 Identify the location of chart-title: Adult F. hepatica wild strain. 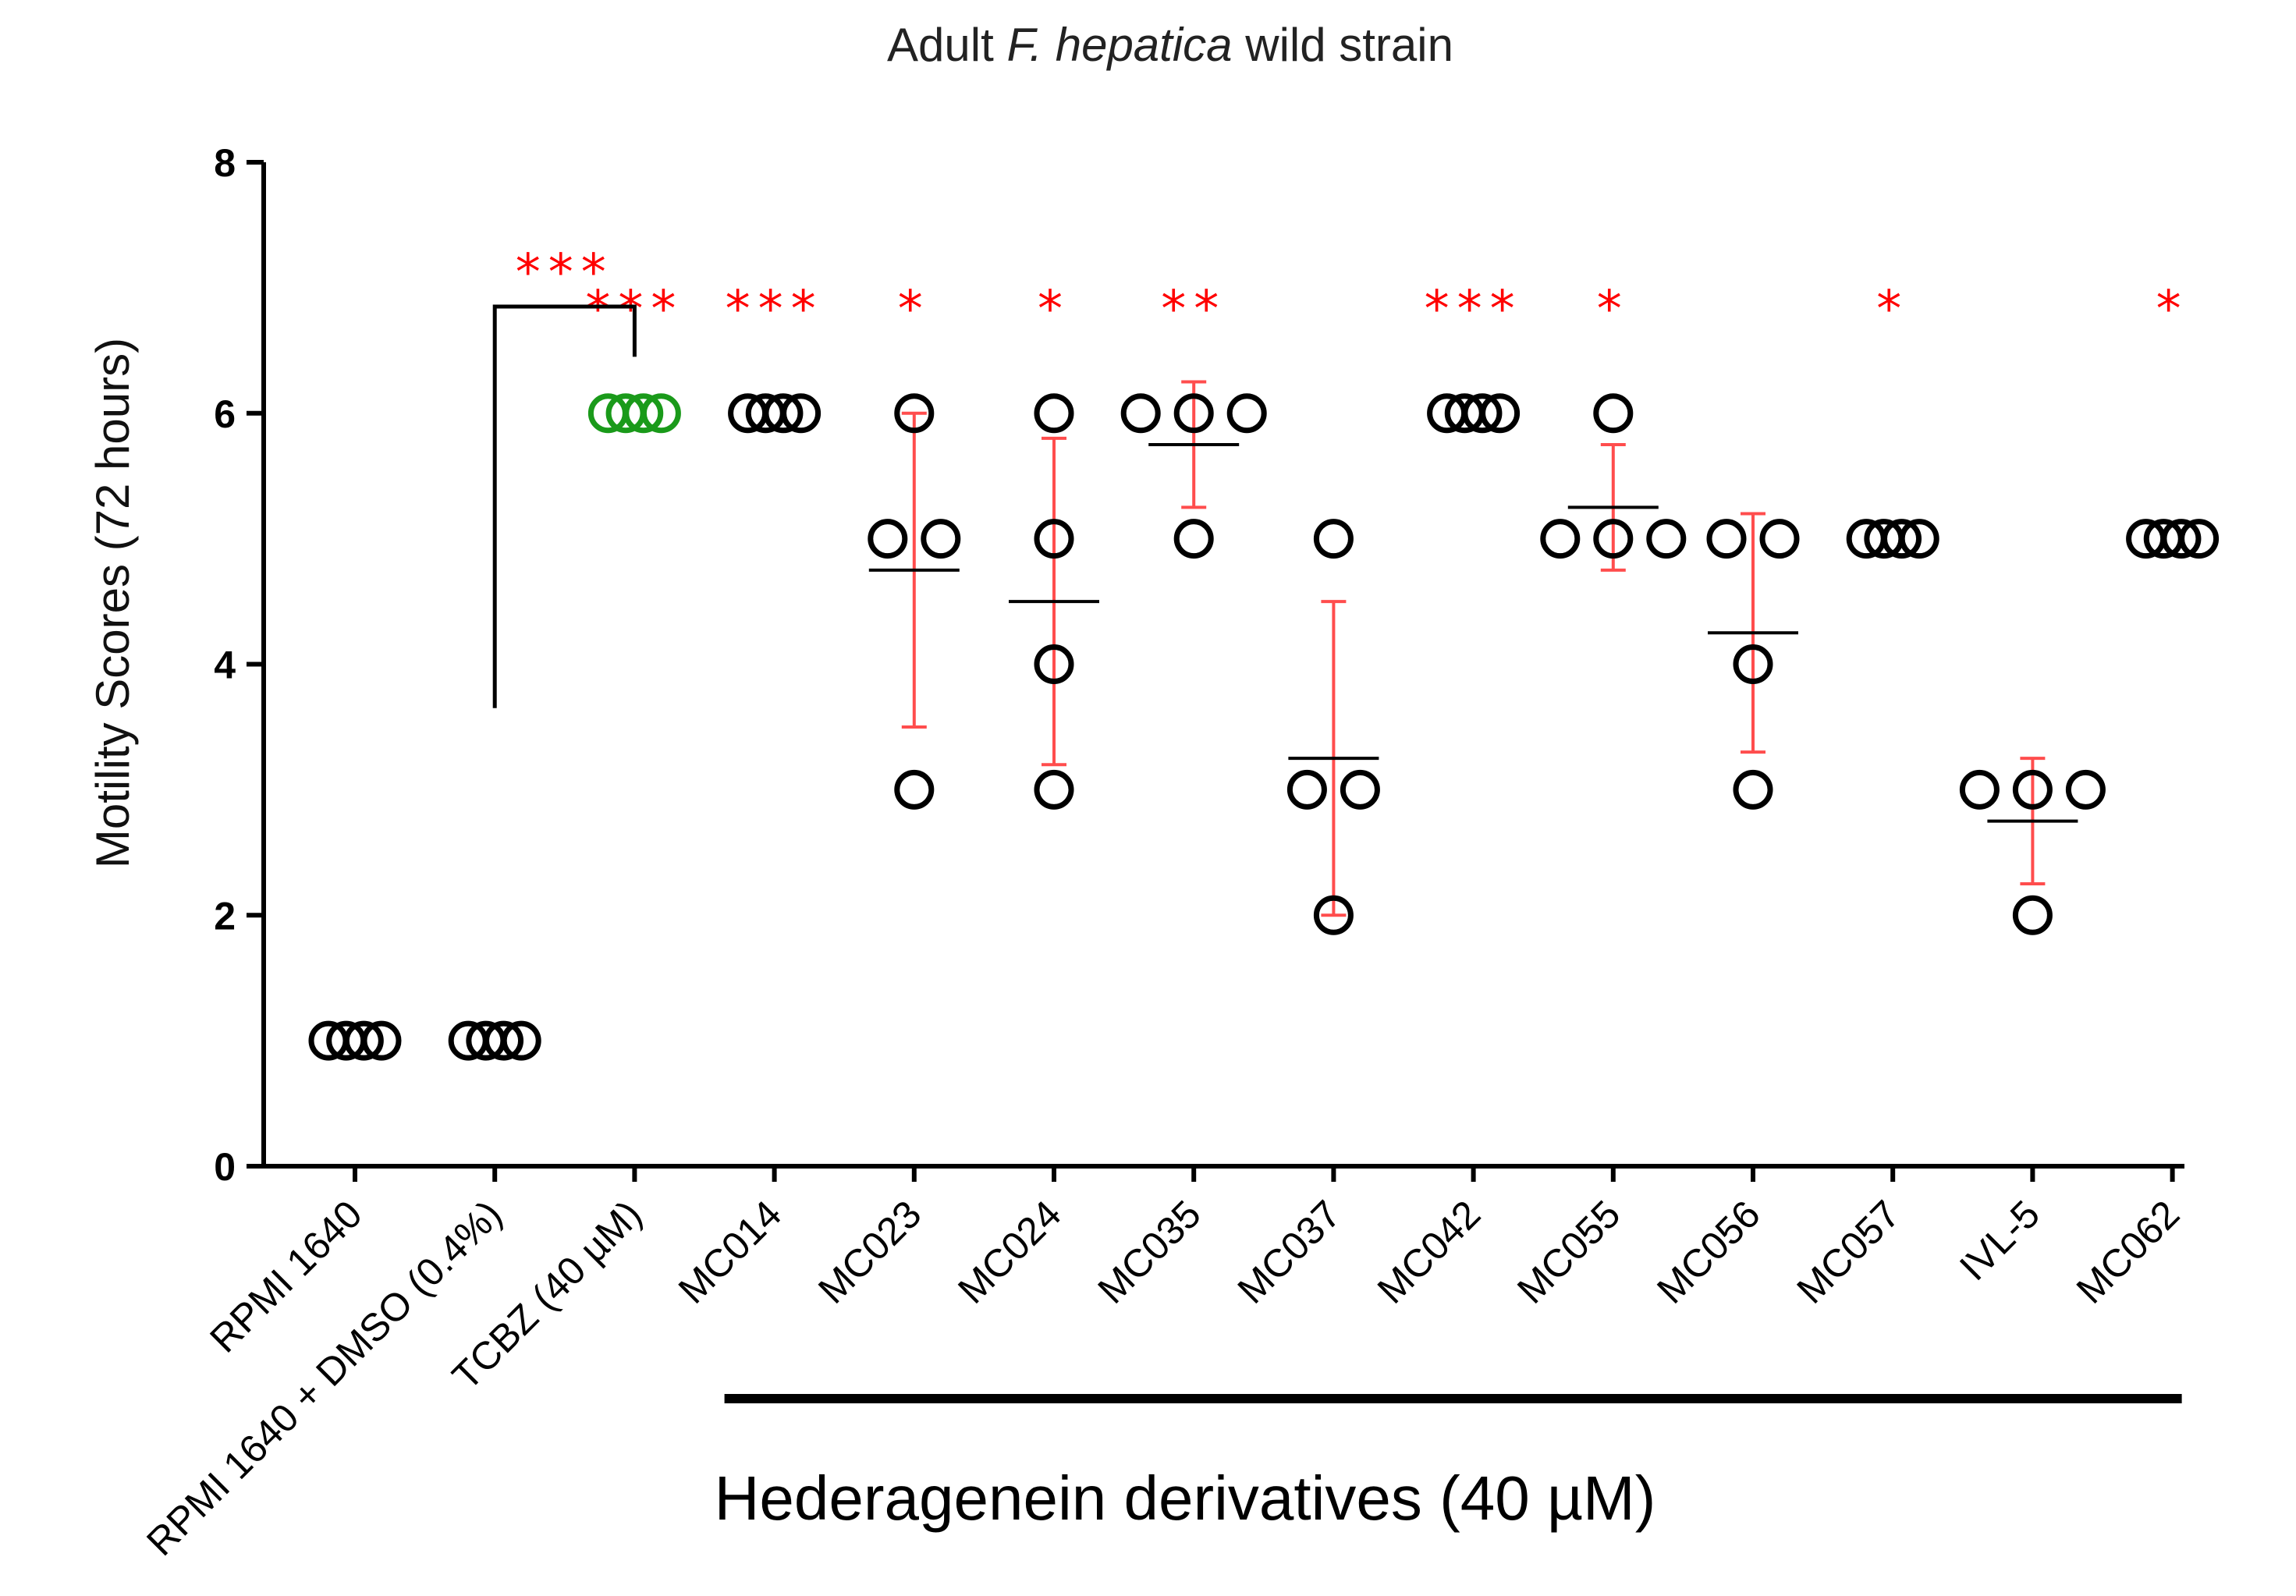
(1170, 45).